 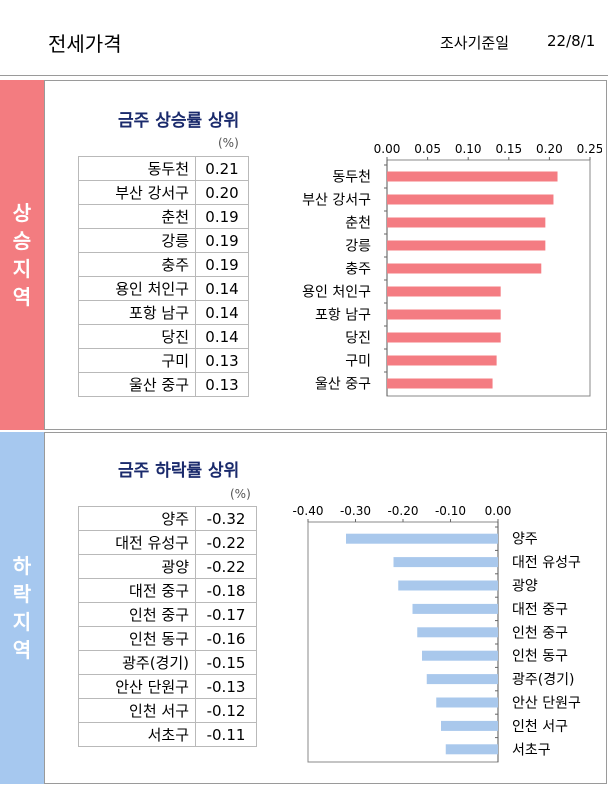 I want to click on x-tick-label: -0.30, so click(x=355, y=511).